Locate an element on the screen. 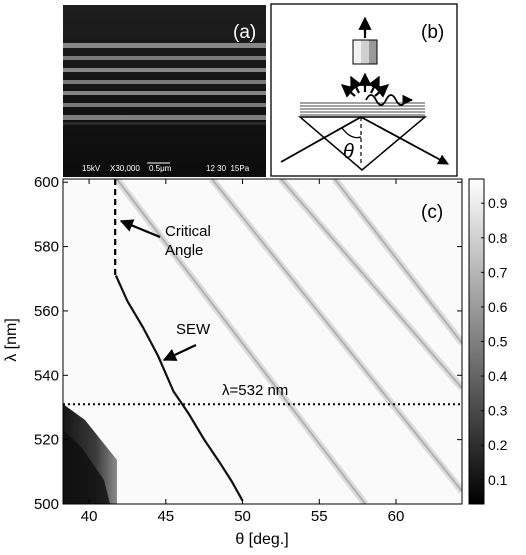  x-axis-label: θ [deg.] is located at coordinates (261, 539).